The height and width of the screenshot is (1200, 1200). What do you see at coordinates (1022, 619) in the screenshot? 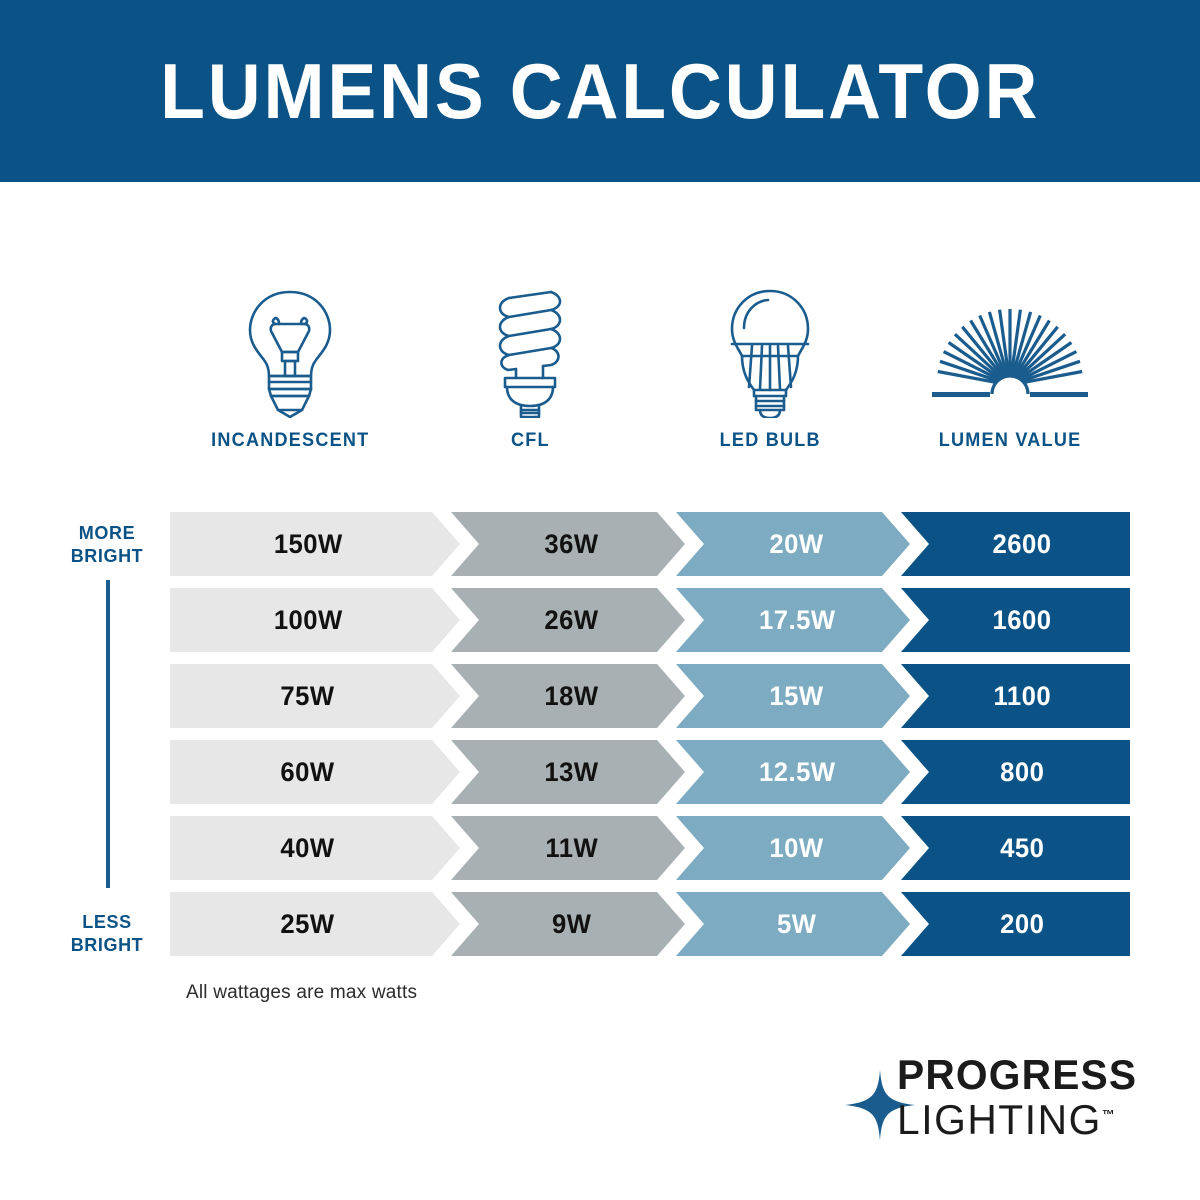
I see `cell-value: 1600` at bounding box center [1022, 619].